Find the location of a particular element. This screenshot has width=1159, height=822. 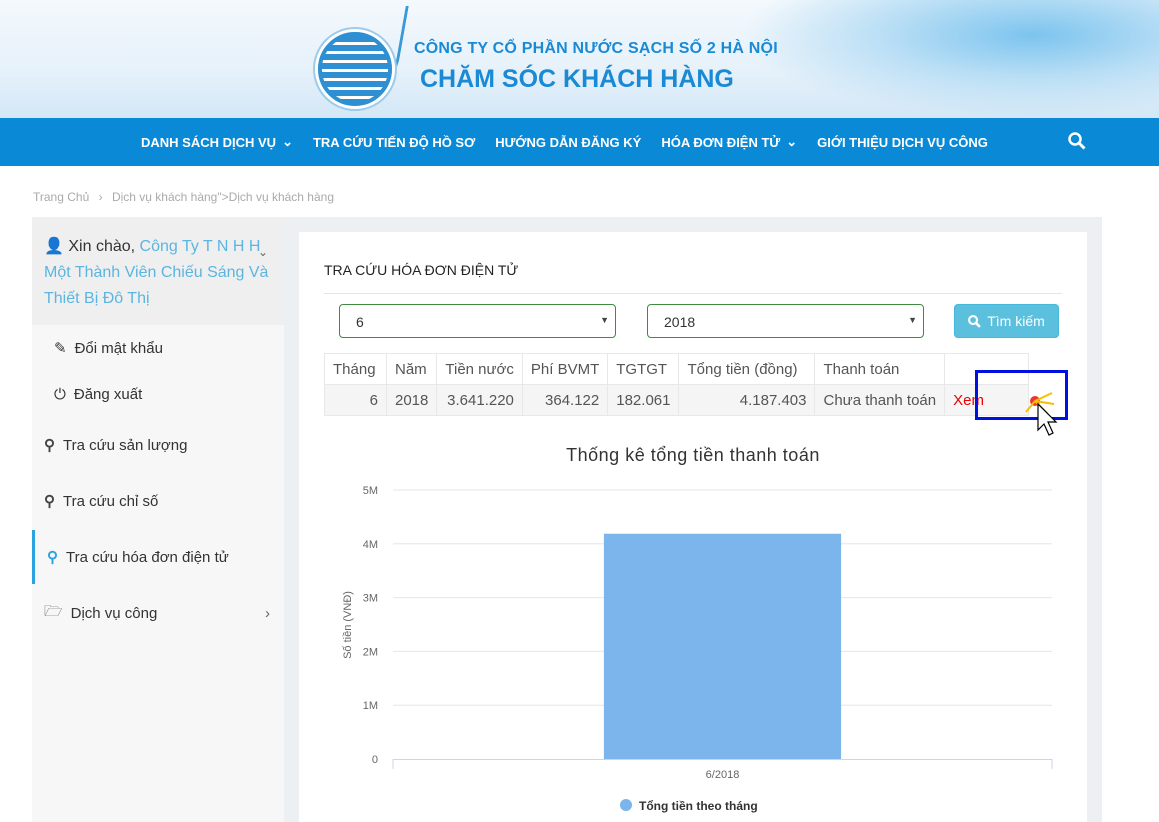

y-tick-label: 3M is located at coordinates (370, 599).